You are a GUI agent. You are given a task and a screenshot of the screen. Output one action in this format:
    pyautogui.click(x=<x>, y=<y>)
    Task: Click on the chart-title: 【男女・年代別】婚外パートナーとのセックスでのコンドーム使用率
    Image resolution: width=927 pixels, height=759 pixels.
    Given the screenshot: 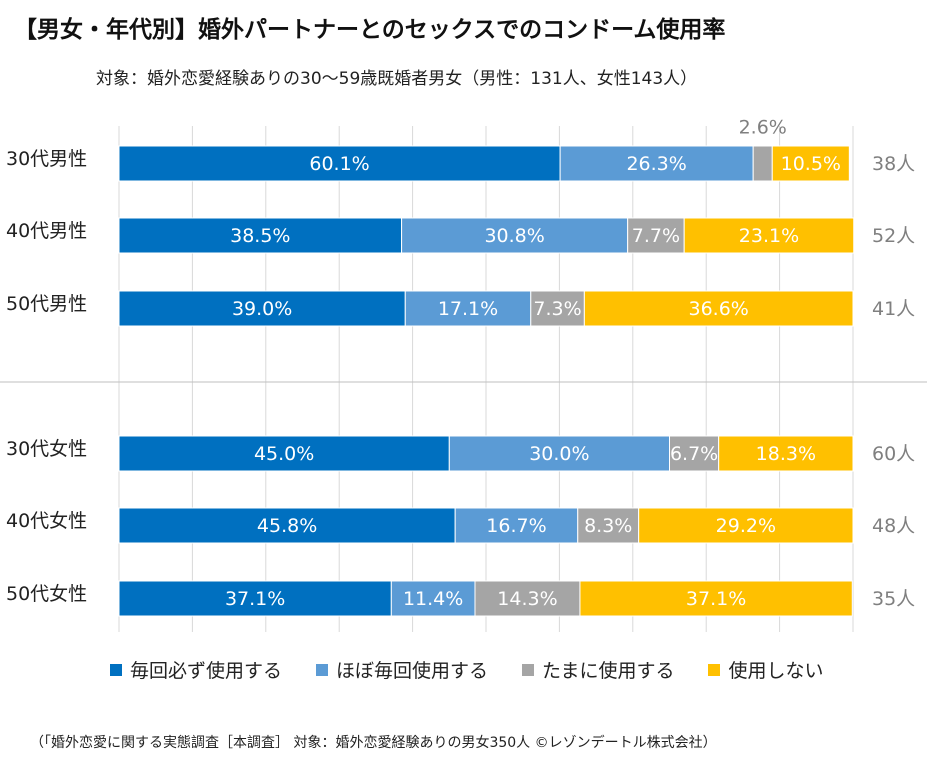 What is the action you would take?
    pyautogui.click(x=370, y=30)
    